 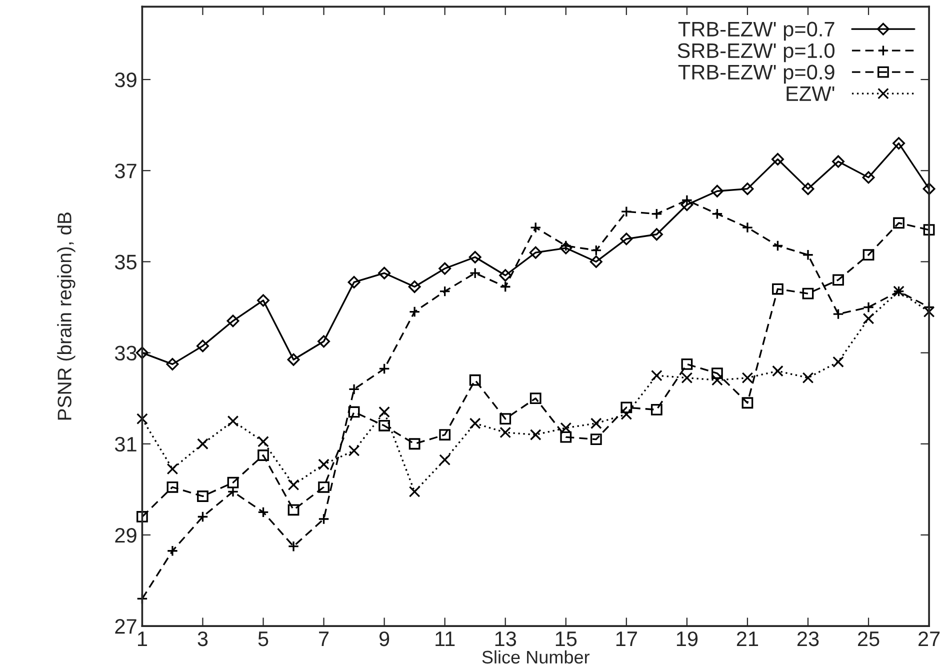 What do you see at coordinates (125, 535) in the screenshot?
I see `y-tick-label: 29` at bounding box center [125, 535].